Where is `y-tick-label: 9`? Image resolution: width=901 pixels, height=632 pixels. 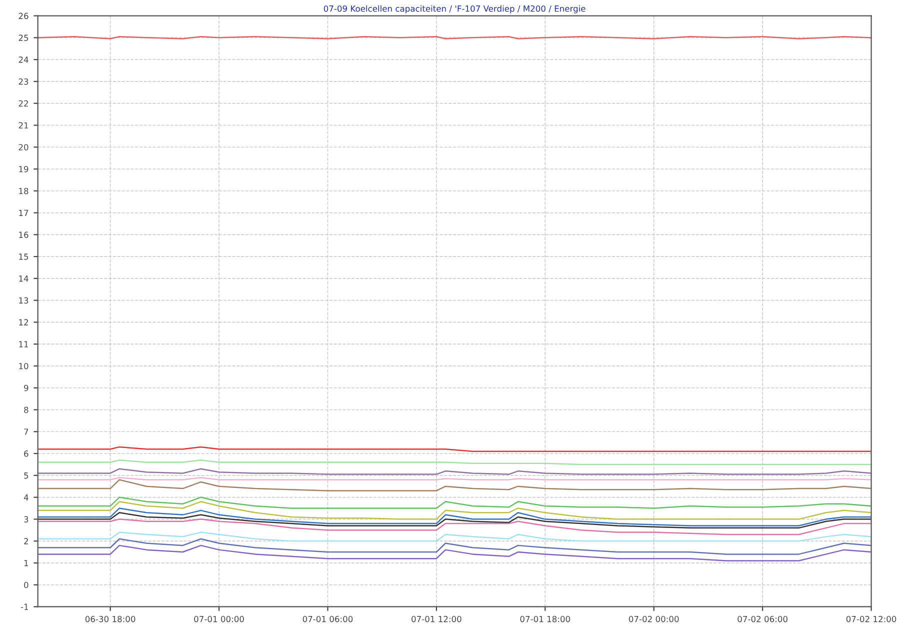 y-tick-label: 9 is located at coordinates (26, 388).